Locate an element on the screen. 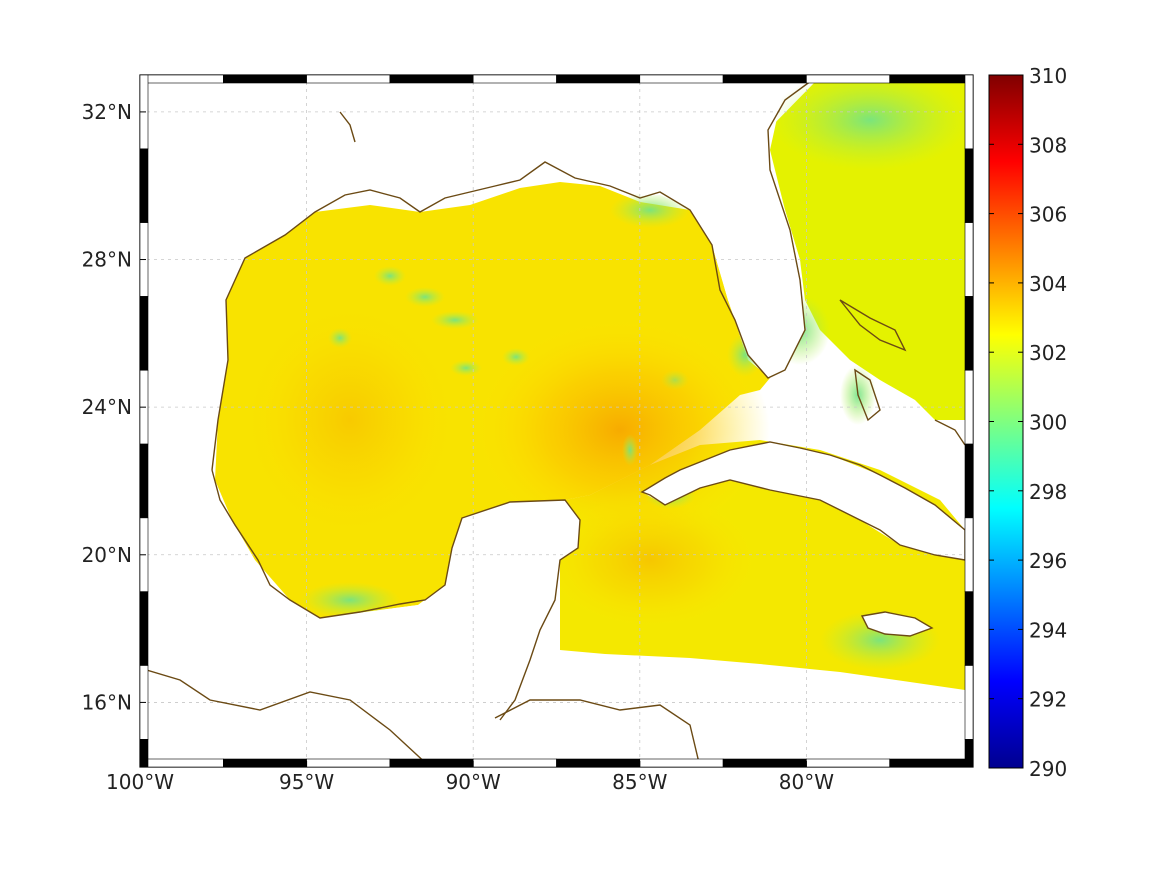 This screenshot has width=1167, height=879. y-tick-label: 24°N is located at coordinates (107, 407).